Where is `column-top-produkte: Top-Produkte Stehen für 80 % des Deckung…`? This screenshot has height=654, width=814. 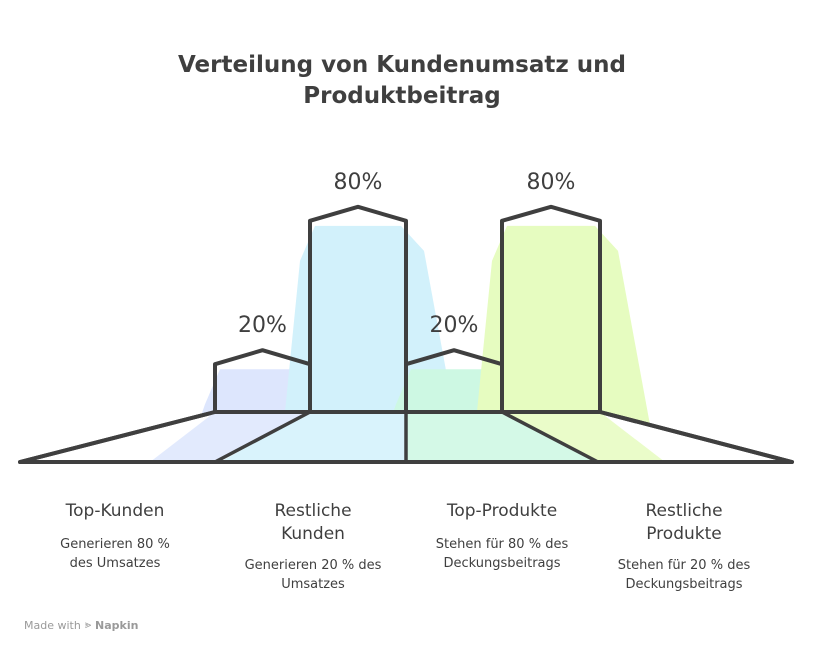
column-top-produkte: Top-Produkte Stehen für 80 % des Deckung… is located at coordinates (502, 536).